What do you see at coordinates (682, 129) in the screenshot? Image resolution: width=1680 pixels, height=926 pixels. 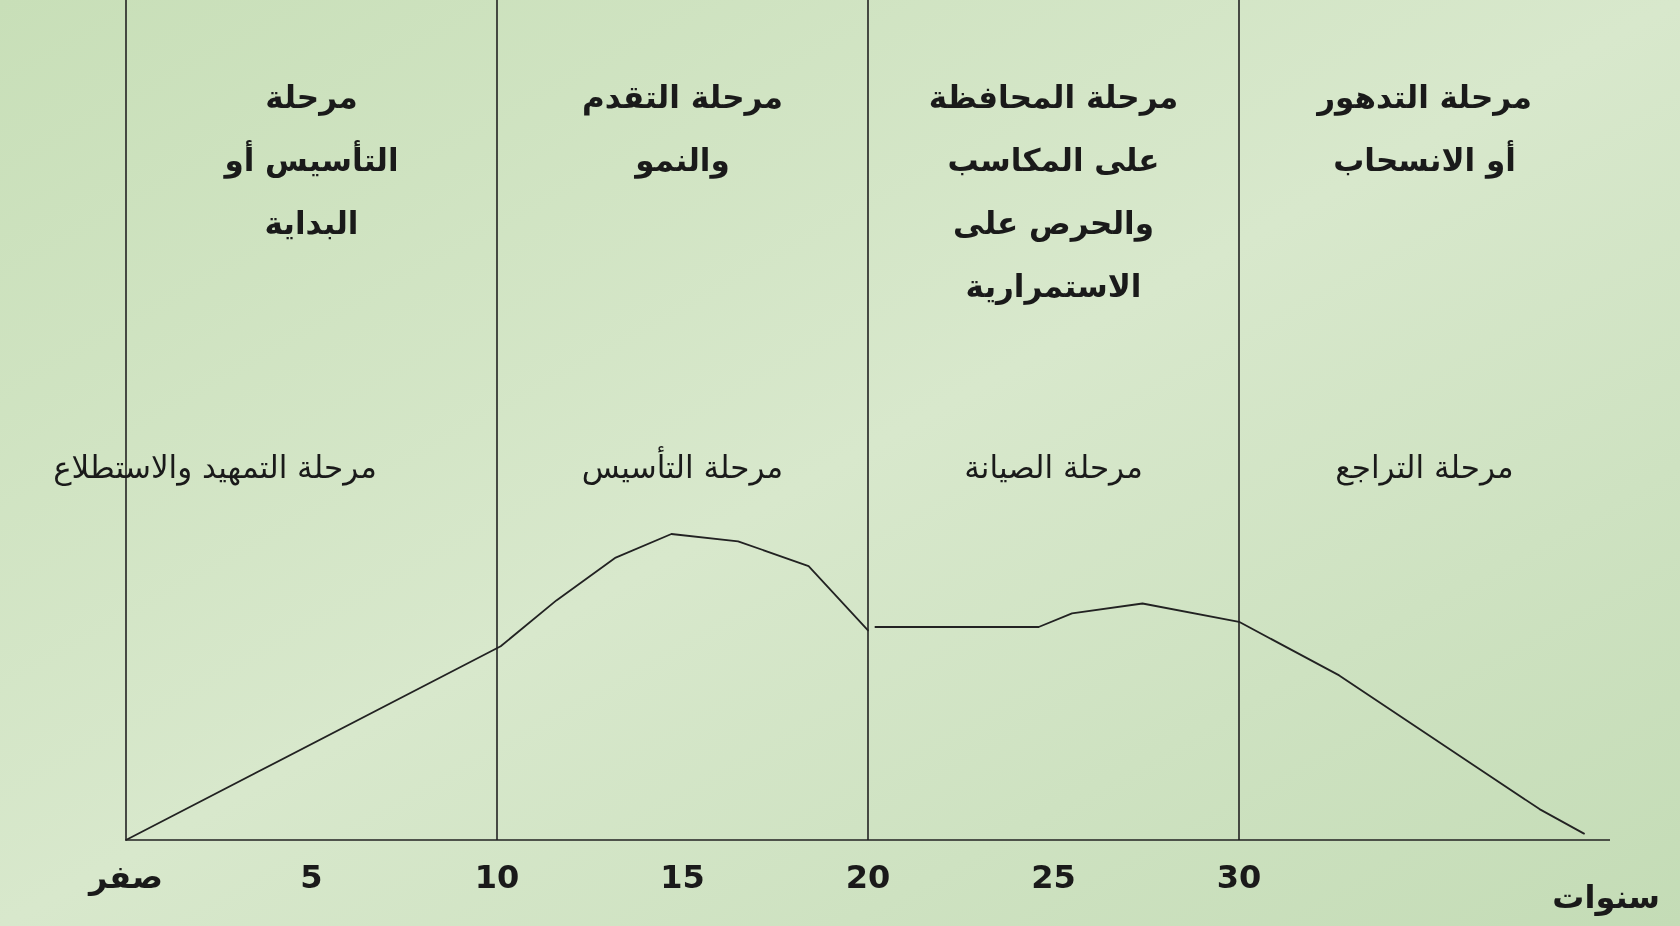 I see `text: مرحلة التقدم والنمو` at bounding box center [682, 129].